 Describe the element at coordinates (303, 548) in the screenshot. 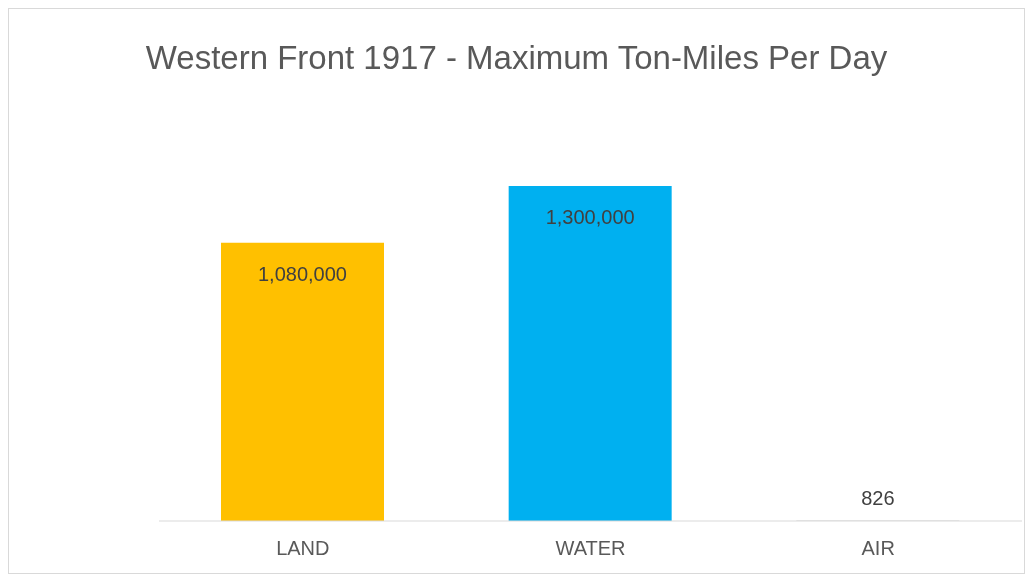

I see `x-tick-label: LAND` at that location.